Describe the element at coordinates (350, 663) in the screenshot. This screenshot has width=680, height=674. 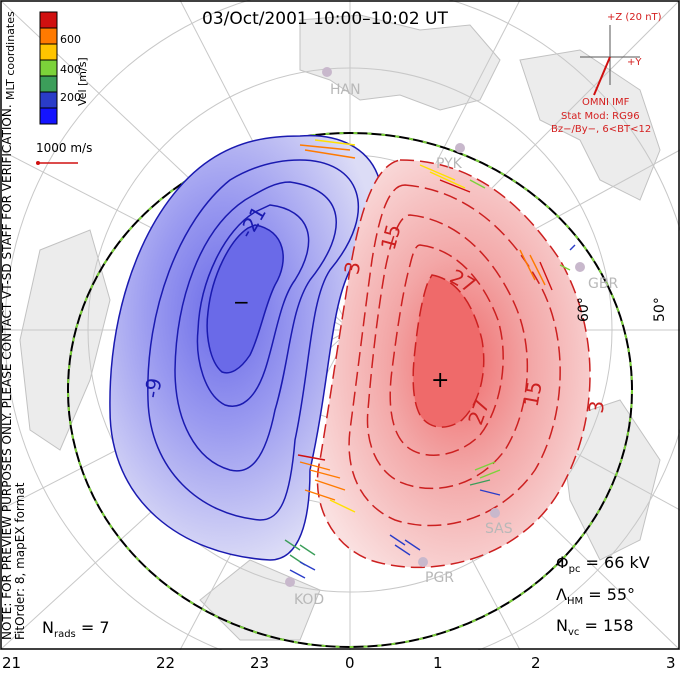
I see `mlt-tick-0: 0` at that location.